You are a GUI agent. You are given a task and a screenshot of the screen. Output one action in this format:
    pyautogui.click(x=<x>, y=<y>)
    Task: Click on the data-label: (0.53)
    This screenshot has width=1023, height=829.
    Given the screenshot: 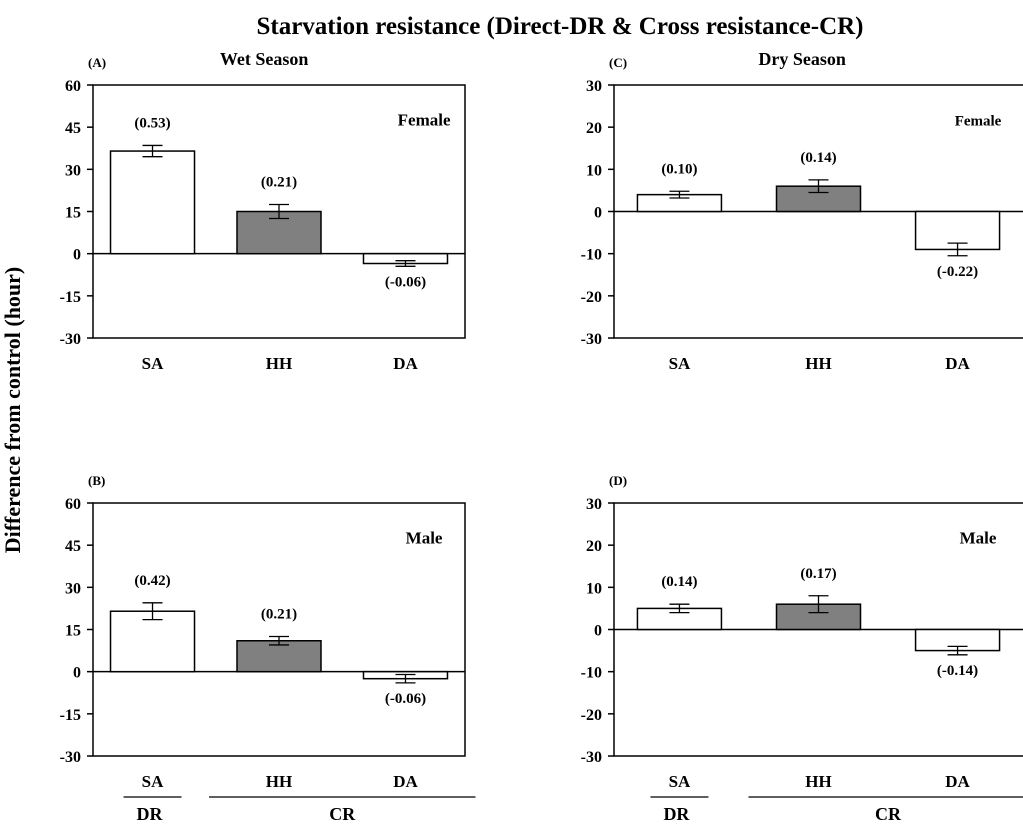 What is the action you would take?
    pyautogui.click(x=152, y=123)
    